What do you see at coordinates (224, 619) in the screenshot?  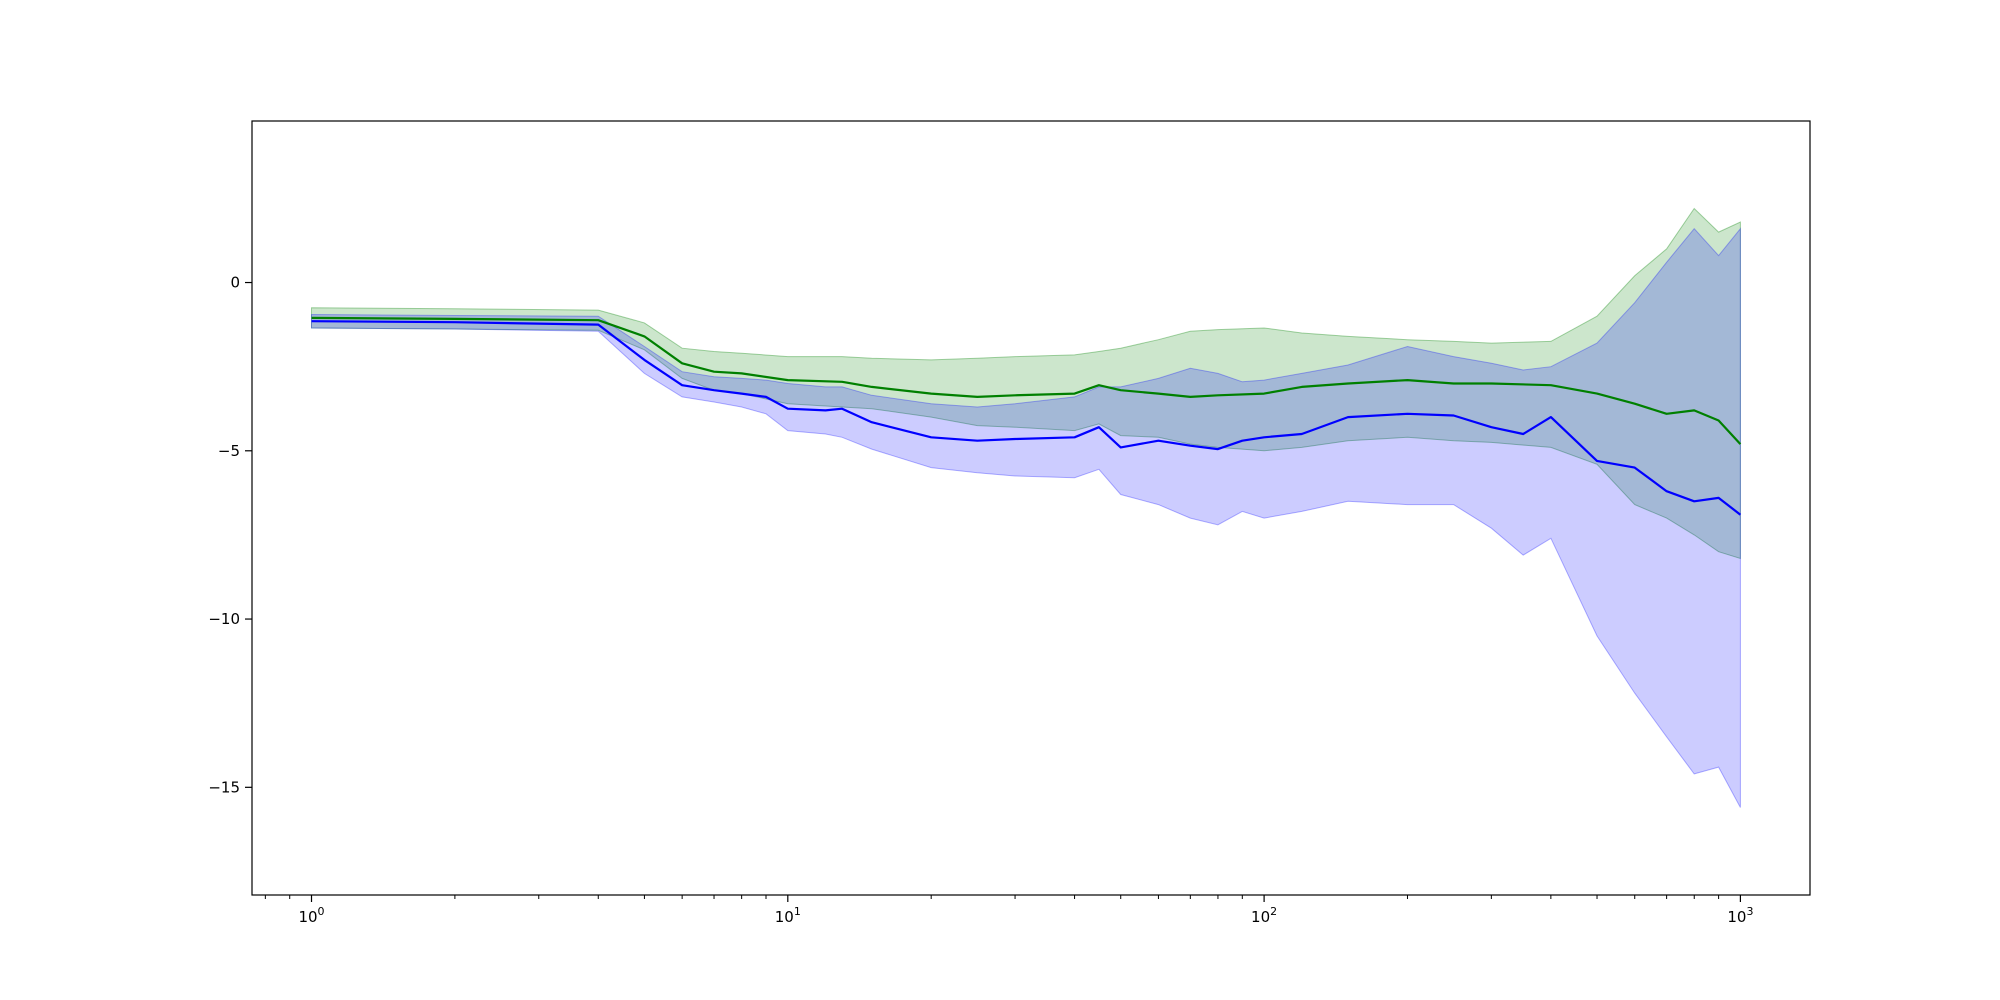 I see `y-tick-label: −10` at bounding box center [224, 619].